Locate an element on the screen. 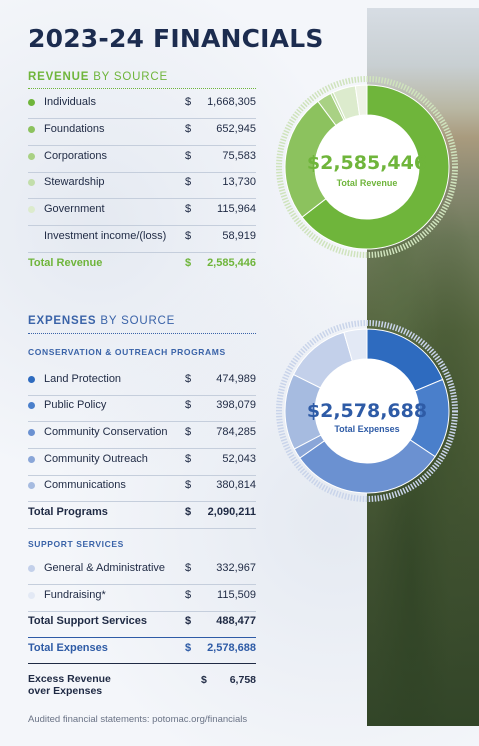 Image resolution: width=479 pixels, height=746 pixels. revenue-row: Investment income/(loss) $58,919 is located at coordinates (142, 238).